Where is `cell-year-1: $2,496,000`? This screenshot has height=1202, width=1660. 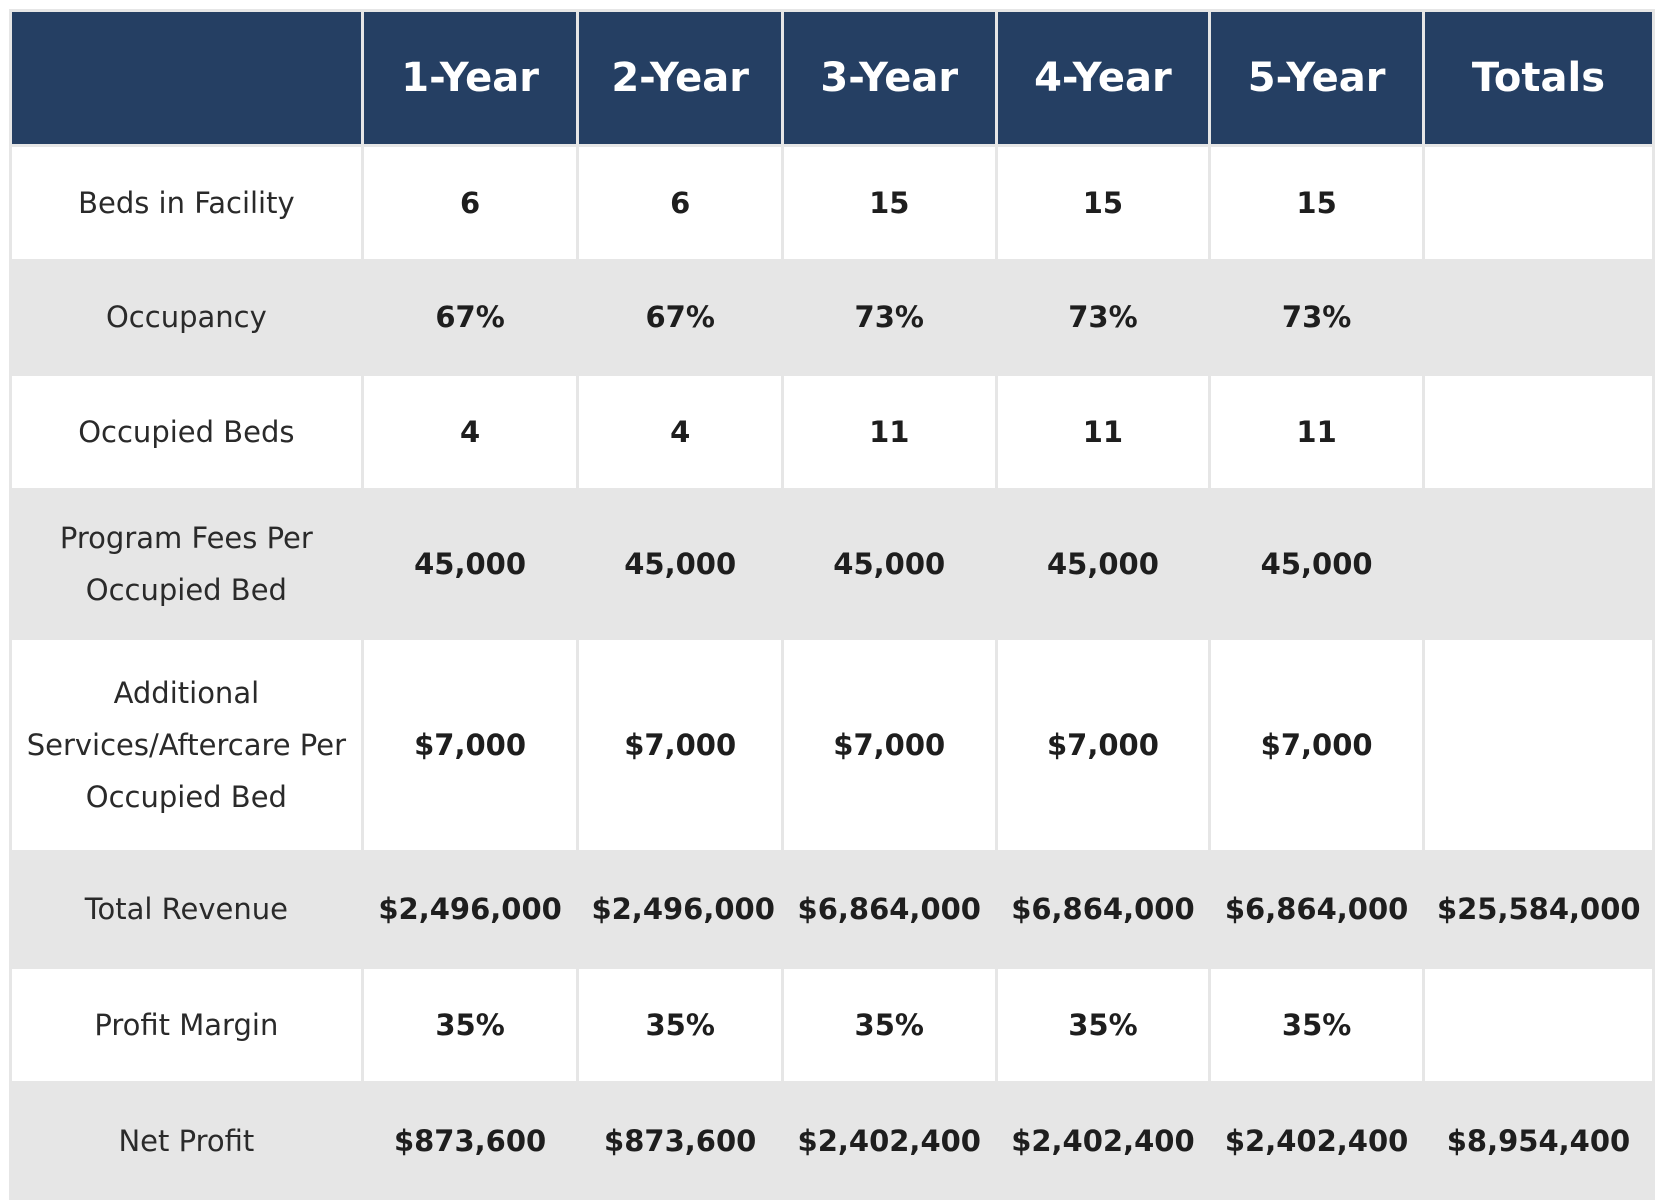
cell-year-1: $2,496,000 is located at coordinates (470, 909).